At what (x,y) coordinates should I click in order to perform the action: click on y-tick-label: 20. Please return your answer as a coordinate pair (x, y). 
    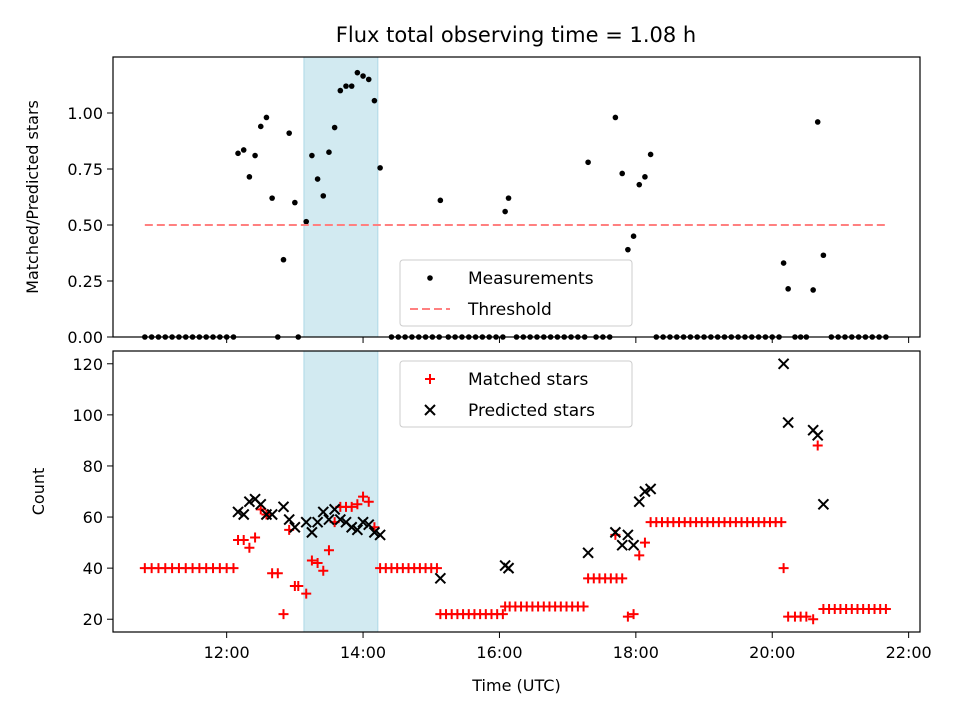
    Looking at the image, I should click on (93, 619).